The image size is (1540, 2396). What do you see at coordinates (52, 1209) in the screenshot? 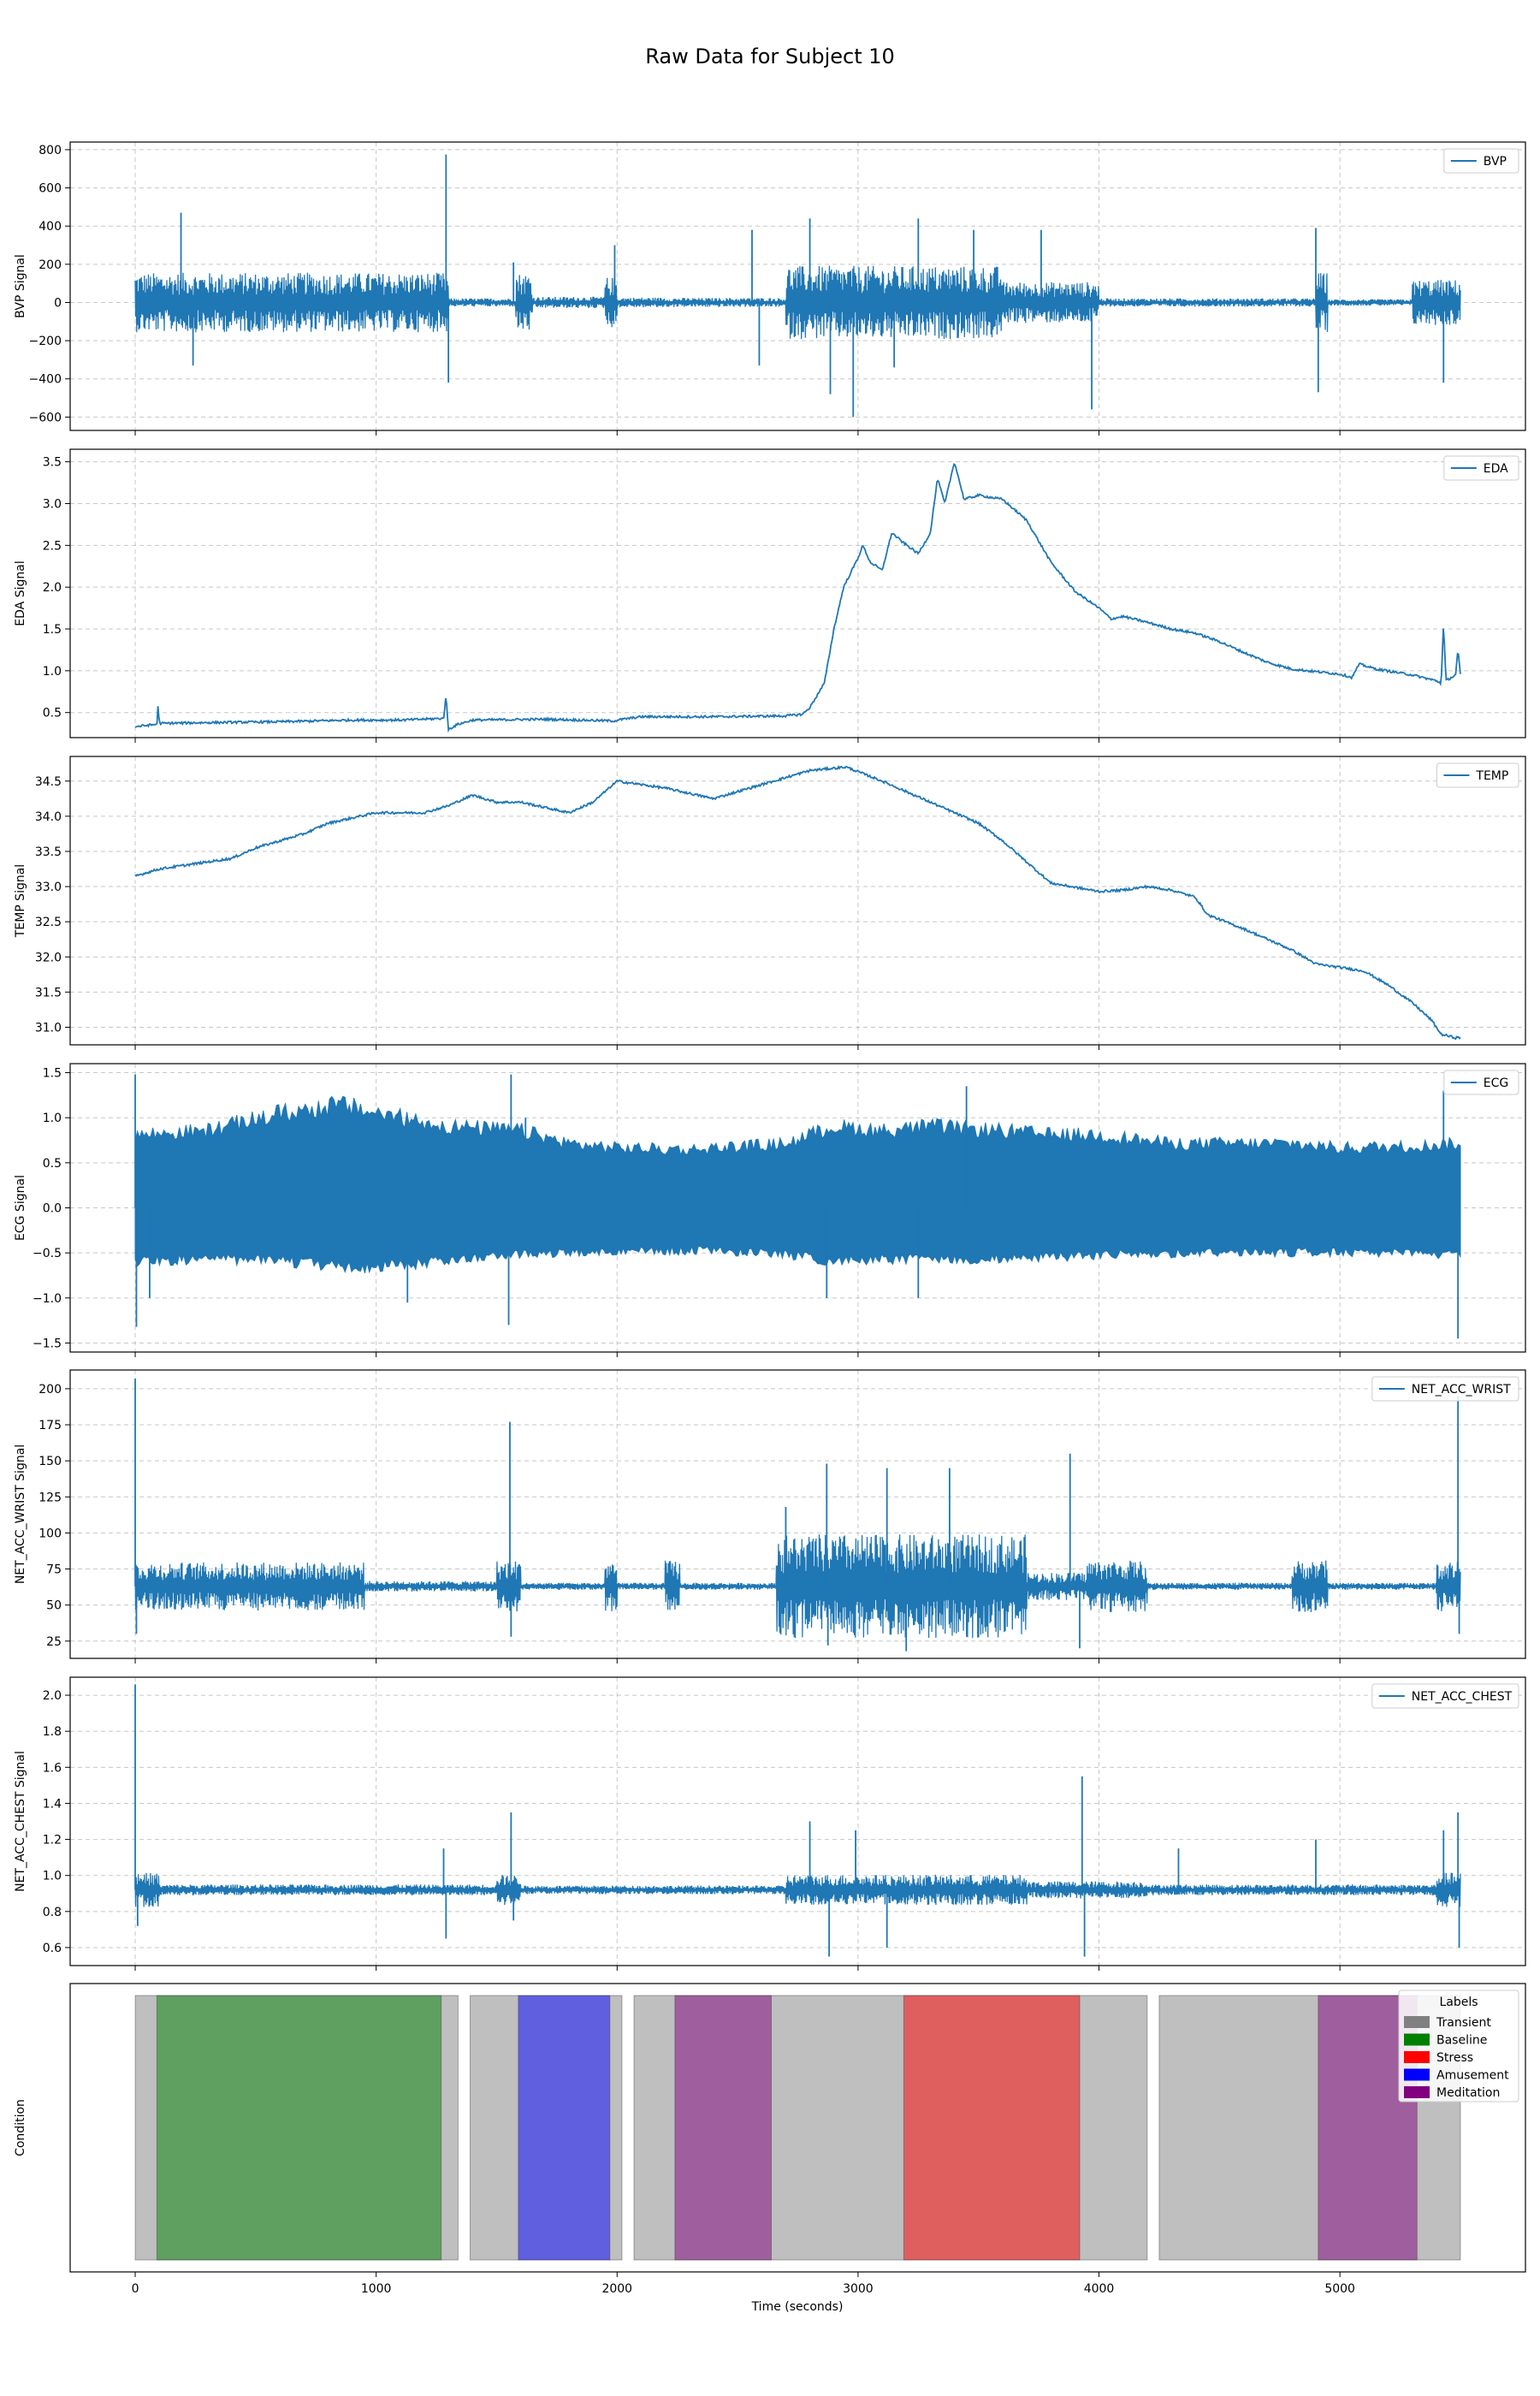
I see `y-tick-label: 0.0` at bounding box center [52, 1209].